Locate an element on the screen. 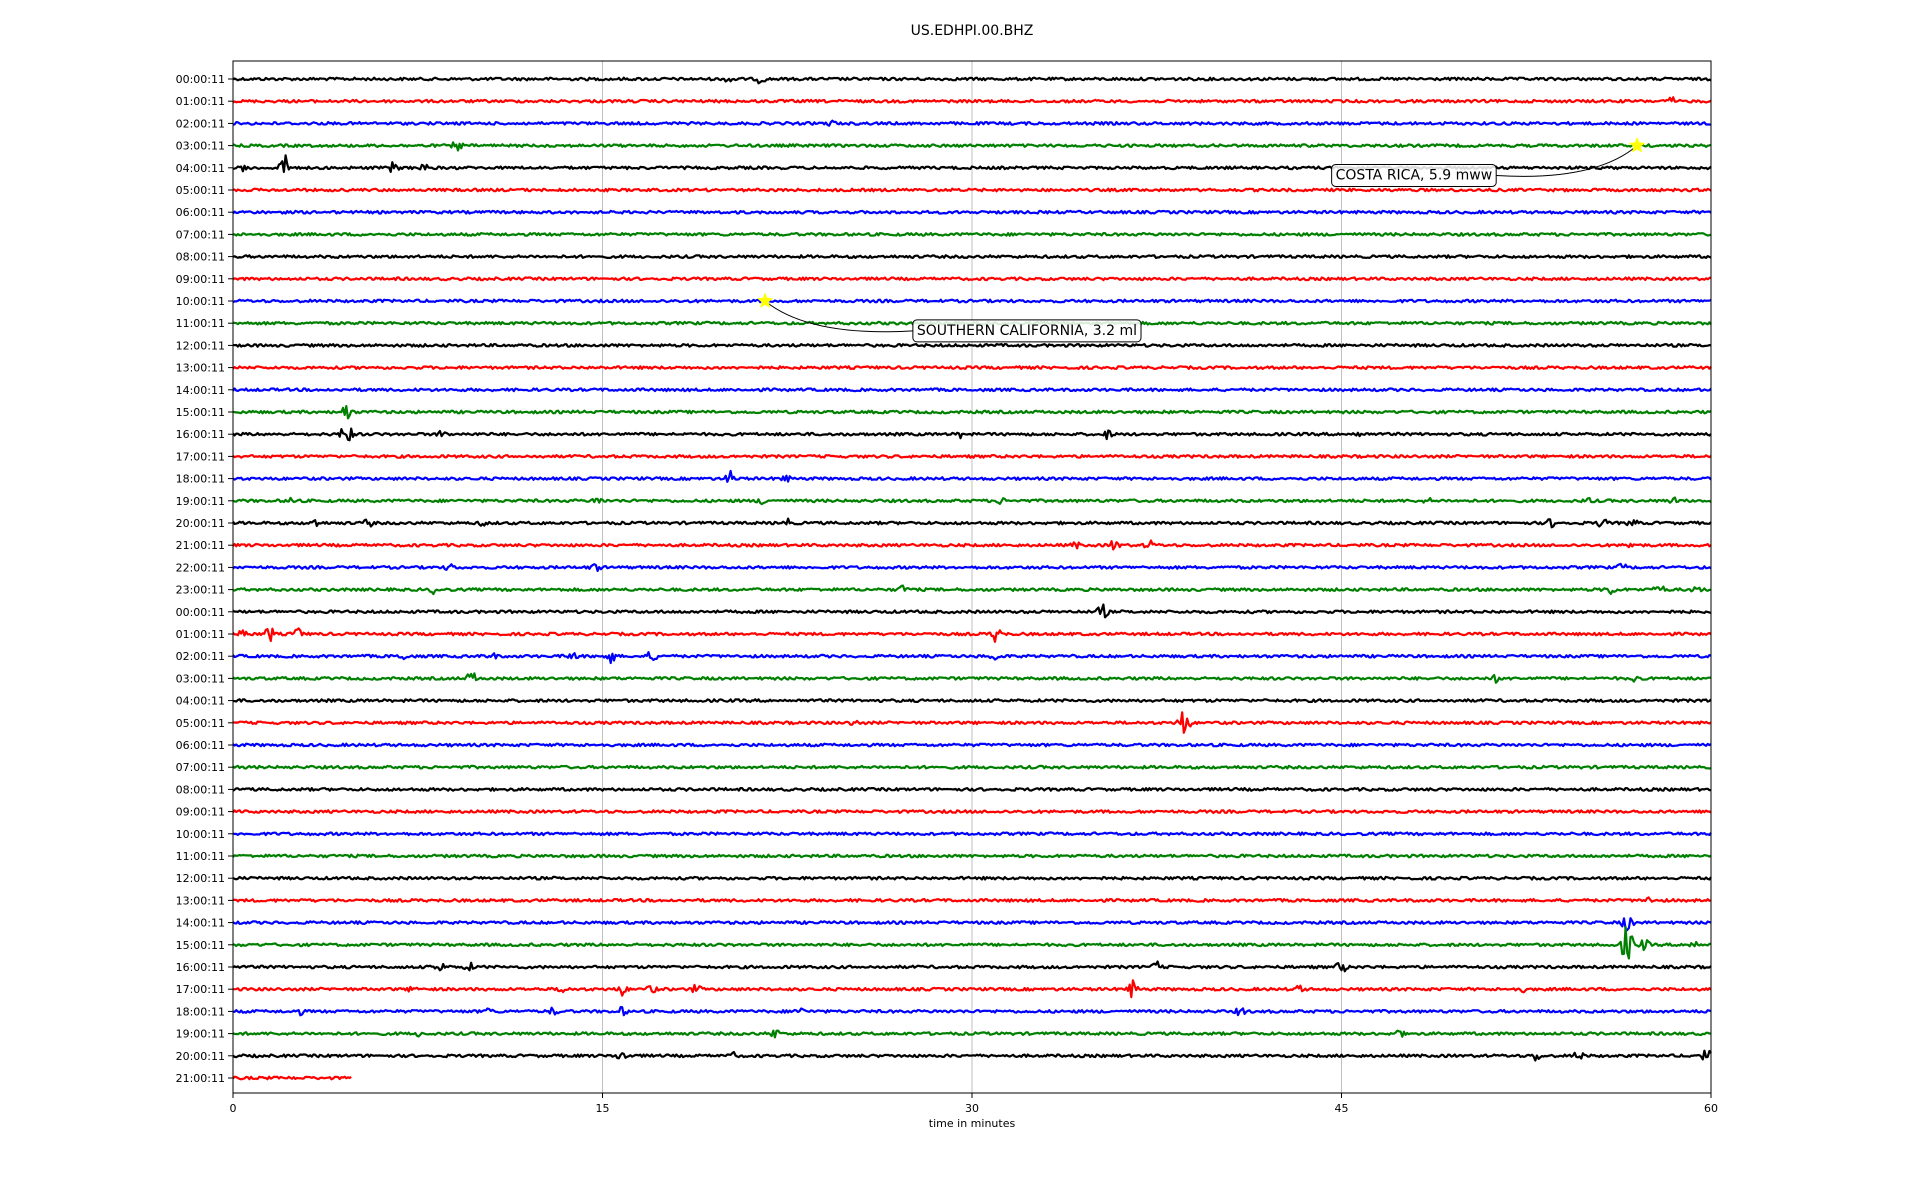  x-tick-label: 0 is located at coordinates (233, 1108).